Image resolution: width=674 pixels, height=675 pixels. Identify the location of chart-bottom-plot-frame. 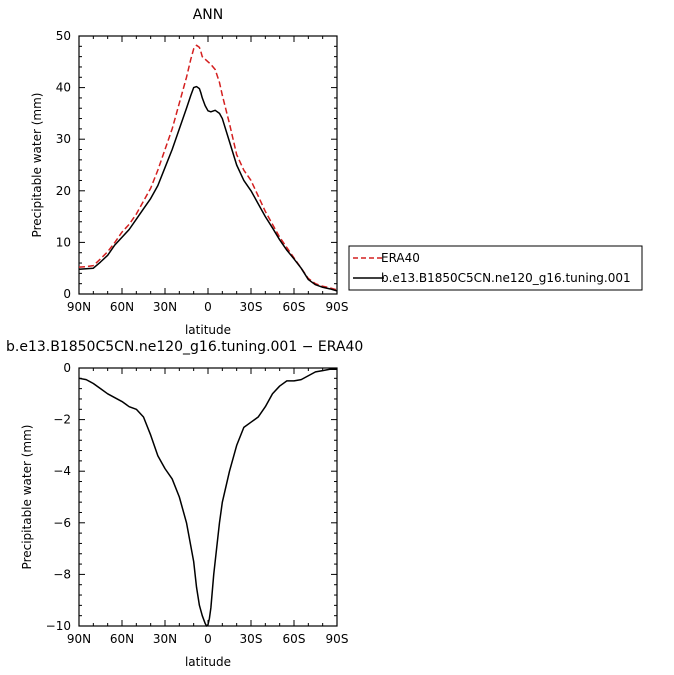
(208, 497).